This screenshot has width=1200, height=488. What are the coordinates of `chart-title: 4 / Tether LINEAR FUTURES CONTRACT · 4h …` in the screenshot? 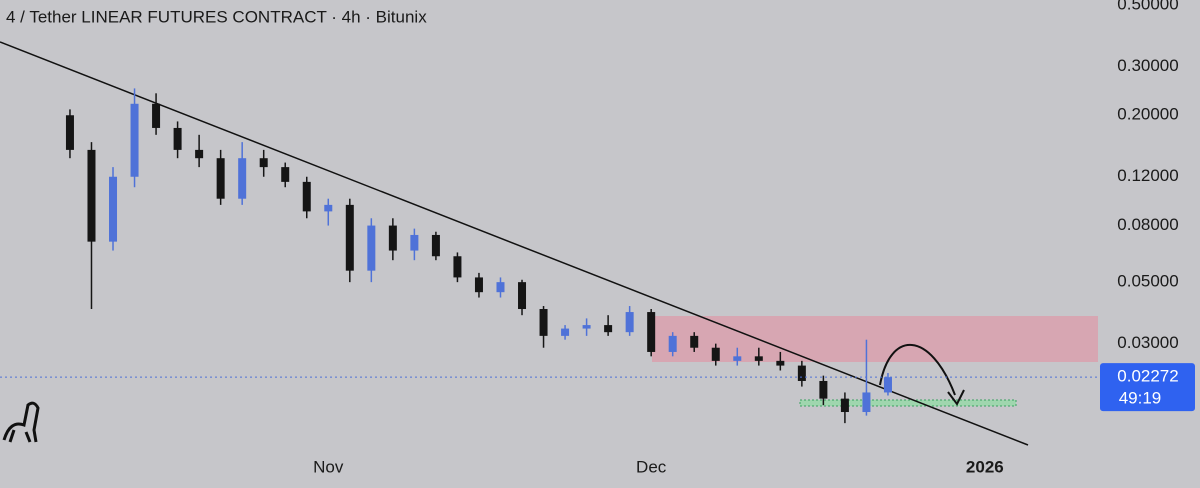 It's located at (216, 16).